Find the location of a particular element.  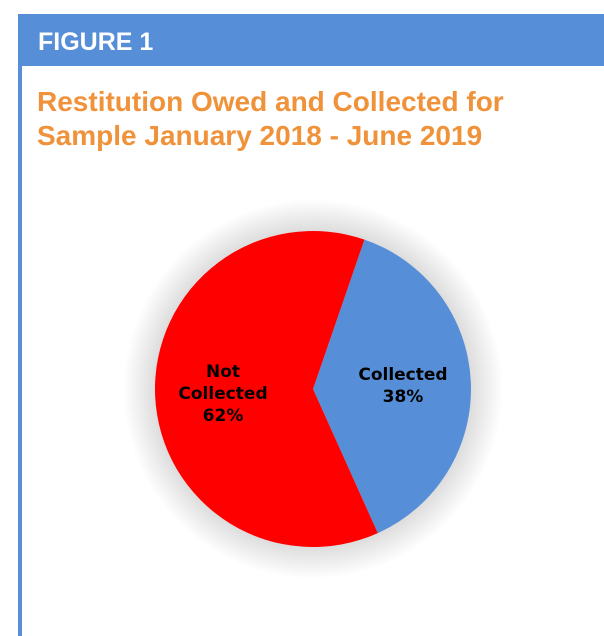

chart-title-line-2: Sample January 2018 - June 2019 is located at coordinates (260, 135).